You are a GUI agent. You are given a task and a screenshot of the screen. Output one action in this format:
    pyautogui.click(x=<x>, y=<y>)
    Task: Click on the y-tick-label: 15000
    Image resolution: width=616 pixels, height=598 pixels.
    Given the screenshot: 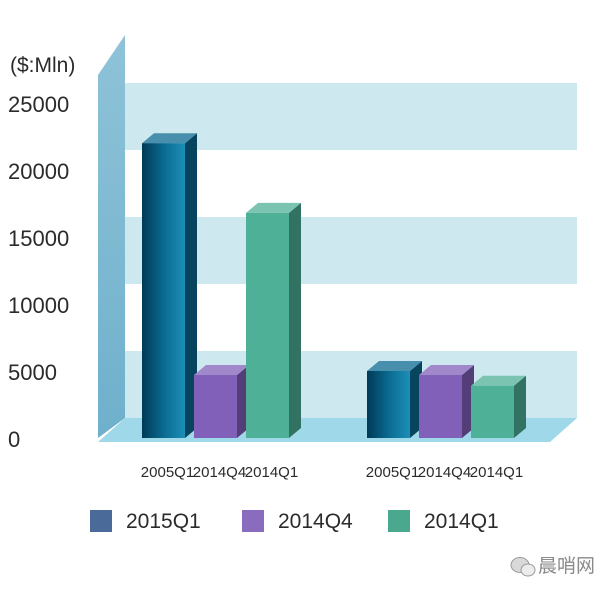 What is the action you would take?
    pyautogui.click(x=38, y=238)
    